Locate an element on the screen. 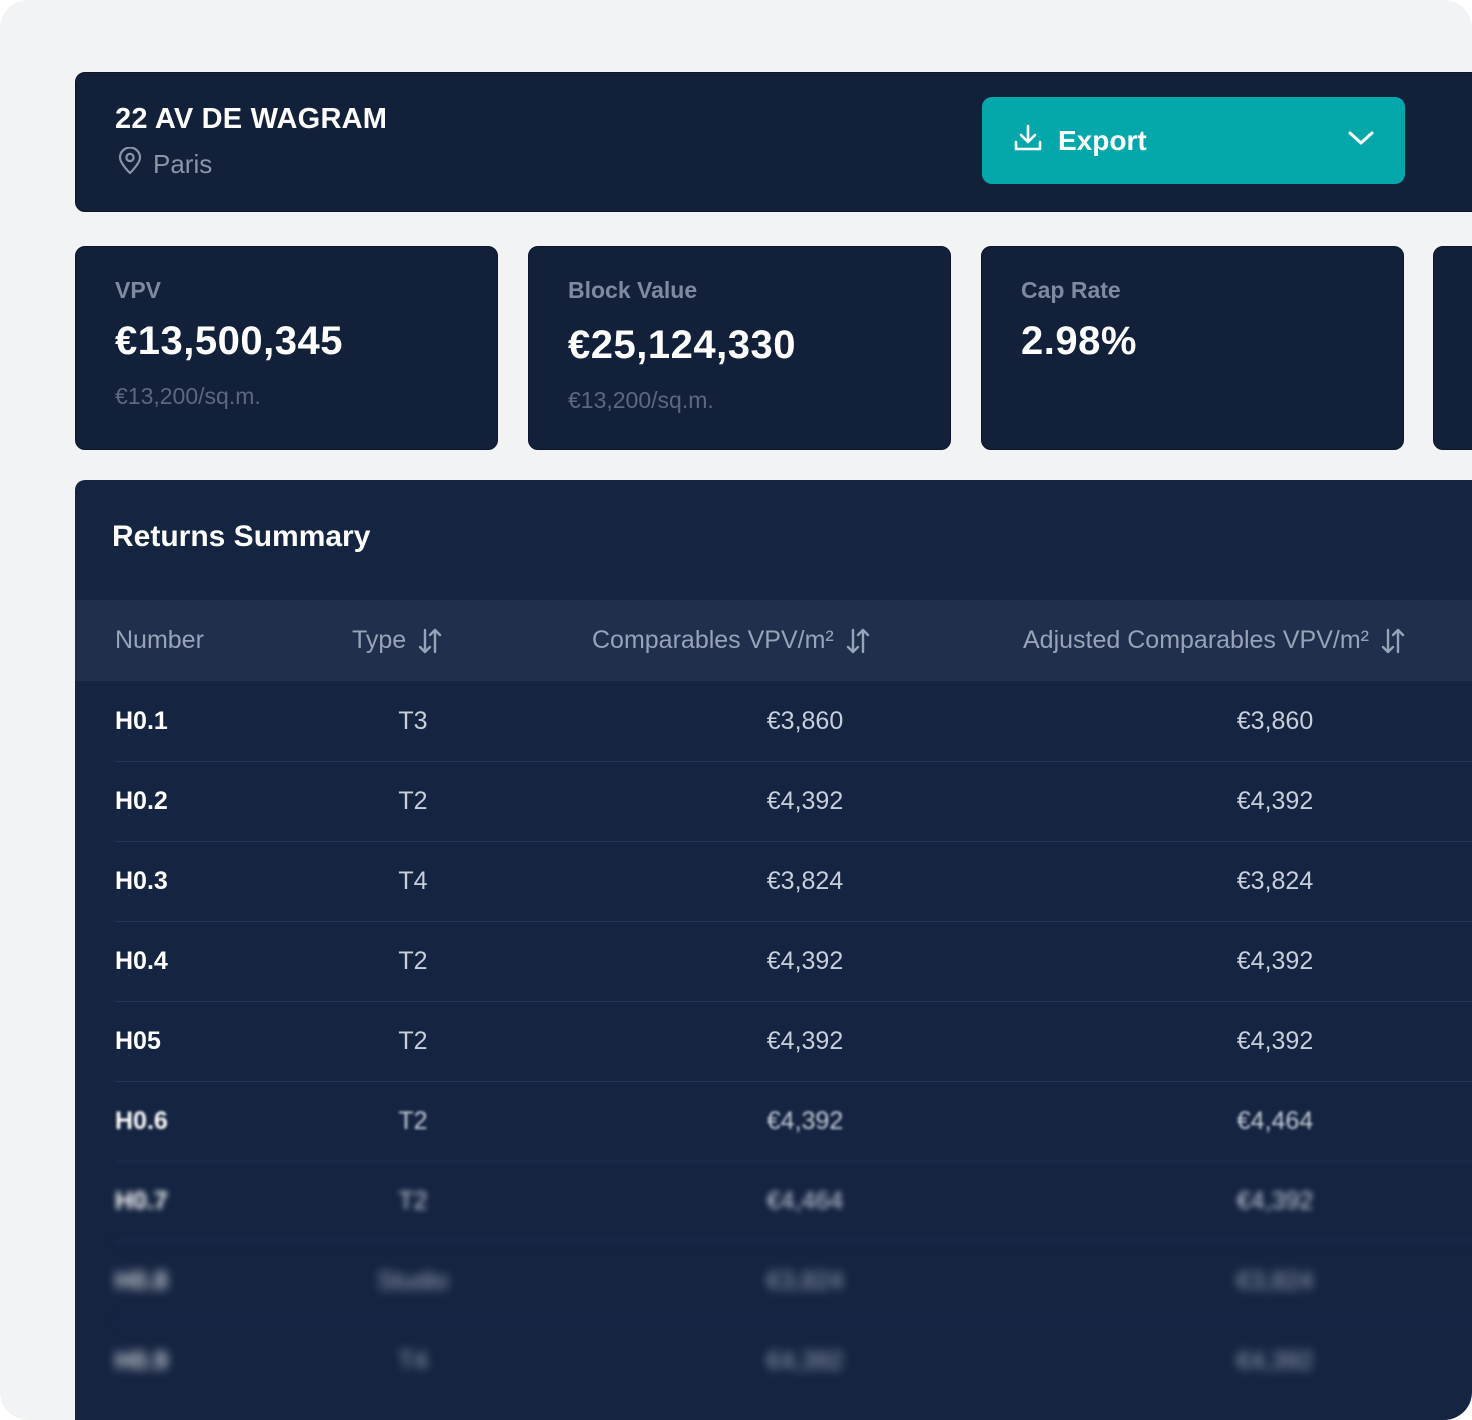 The height and width of the screenshot is (1420, 1472). table-title: Returns Summary is located at coordinates (241, 536).